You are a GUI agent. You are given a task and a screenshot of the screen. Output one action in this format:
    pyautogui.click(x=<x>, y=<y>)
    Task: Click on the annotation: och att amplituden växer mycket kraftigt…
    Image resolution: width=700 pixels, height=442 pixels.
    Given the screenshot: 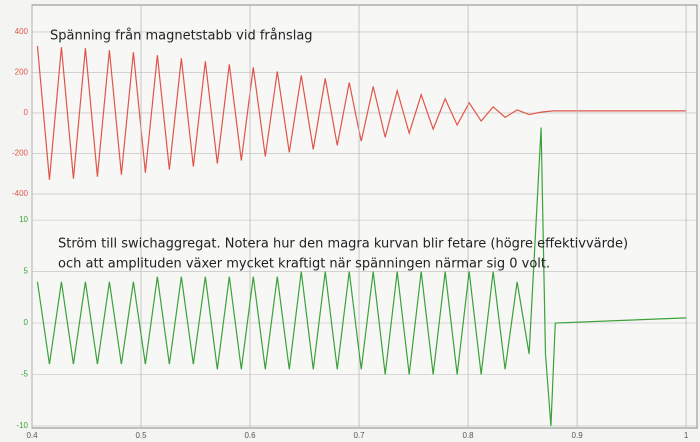 What is the action you would take?
    pyautogui.click(x=304, y=264)
    